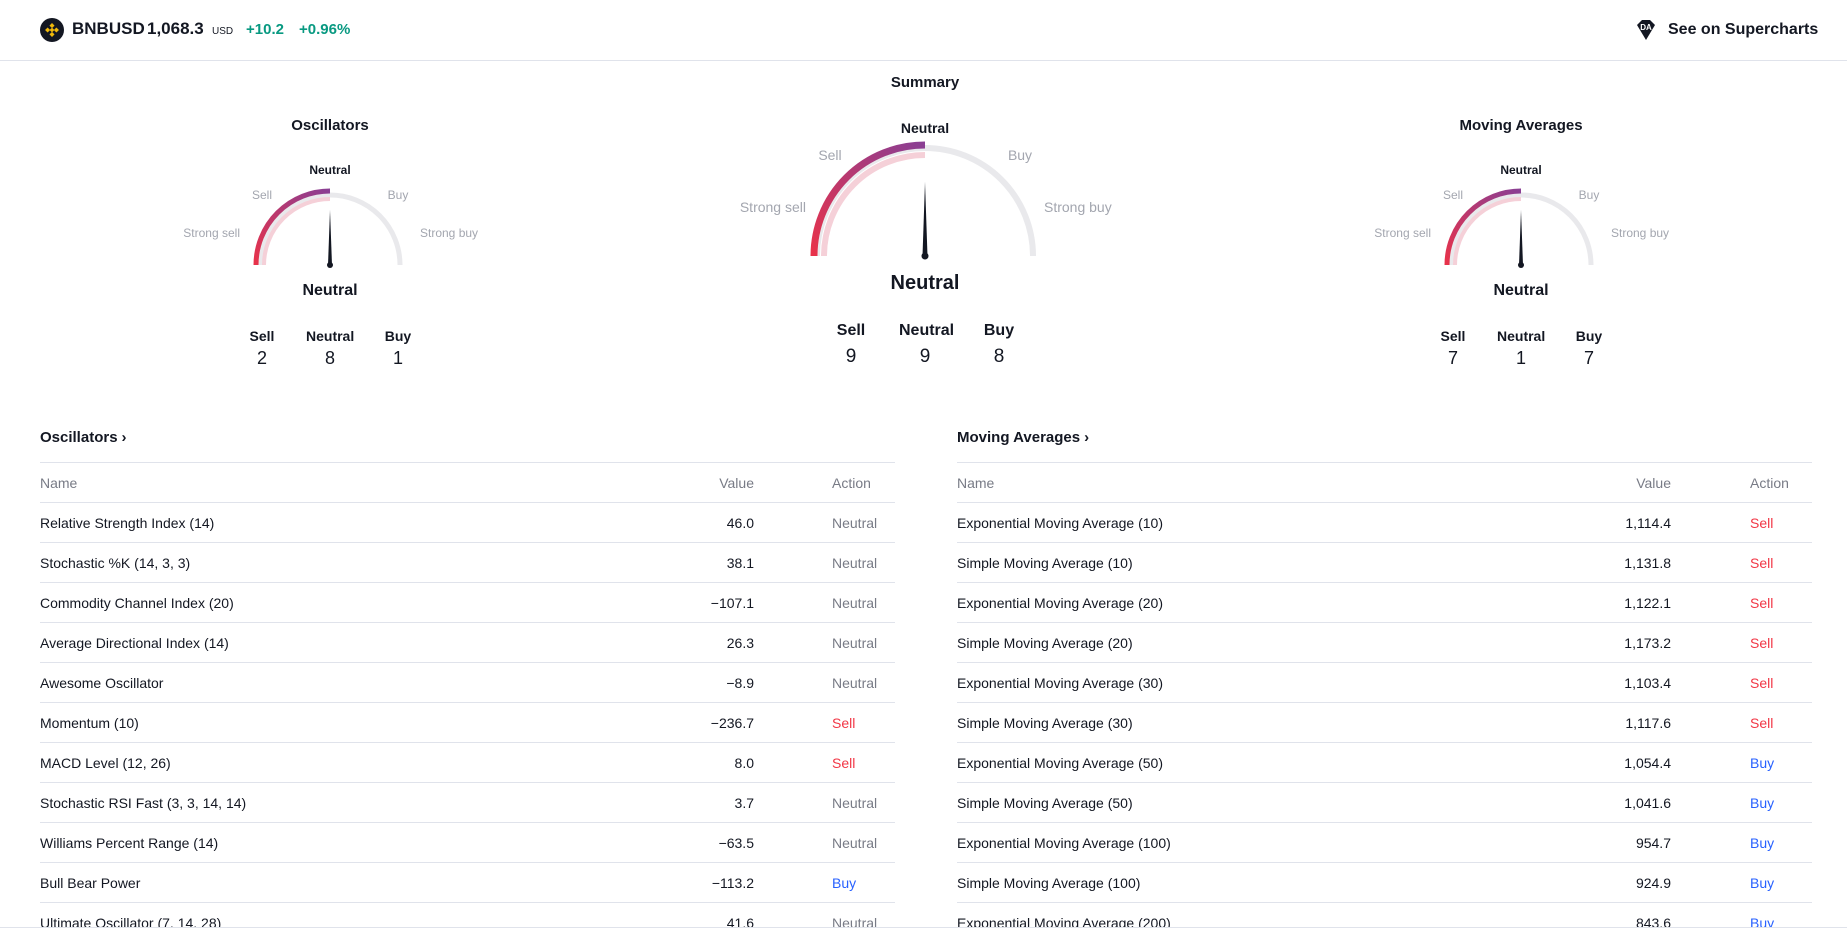 The width and height of the screenshot is (1847, 928). I want to click on supercharts-icon: DA, so click(1646, 30).